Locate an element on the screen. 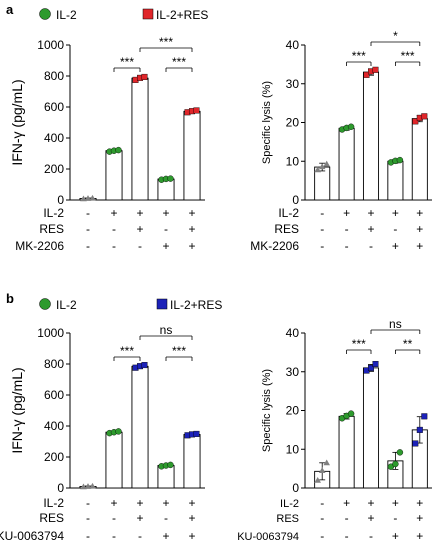 The height and width of the screenshot is (550, 440). y-tick-label: 40 is located at coordinates (293, 45).